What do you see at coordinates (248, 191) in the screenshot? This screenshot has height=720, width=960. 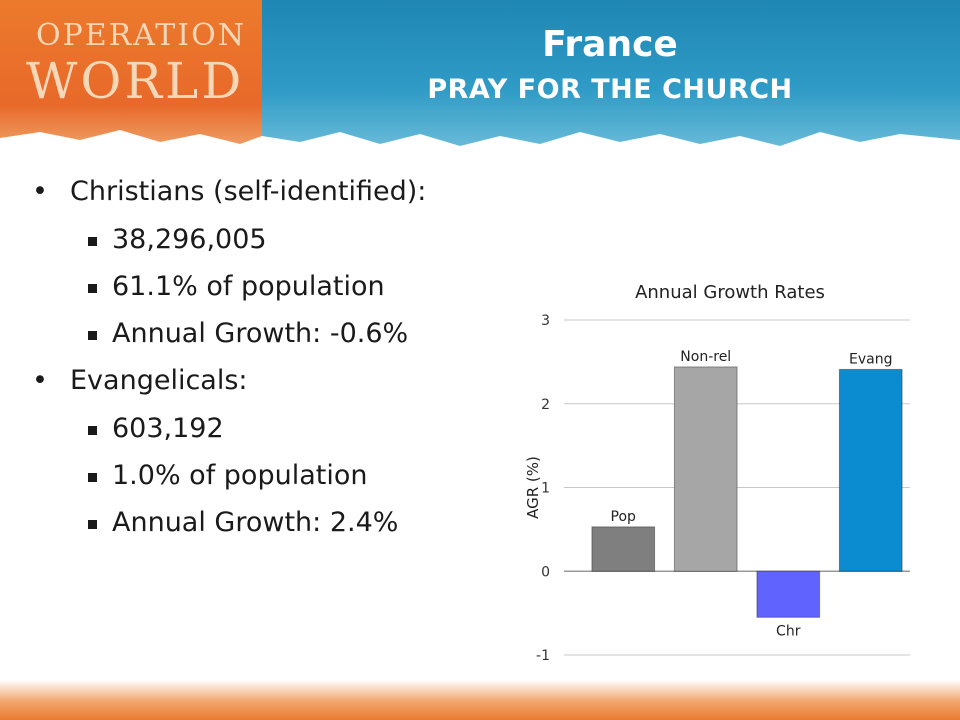 I see `bullet-label: Christians (self-identified):` at bounding box center [248, 191].